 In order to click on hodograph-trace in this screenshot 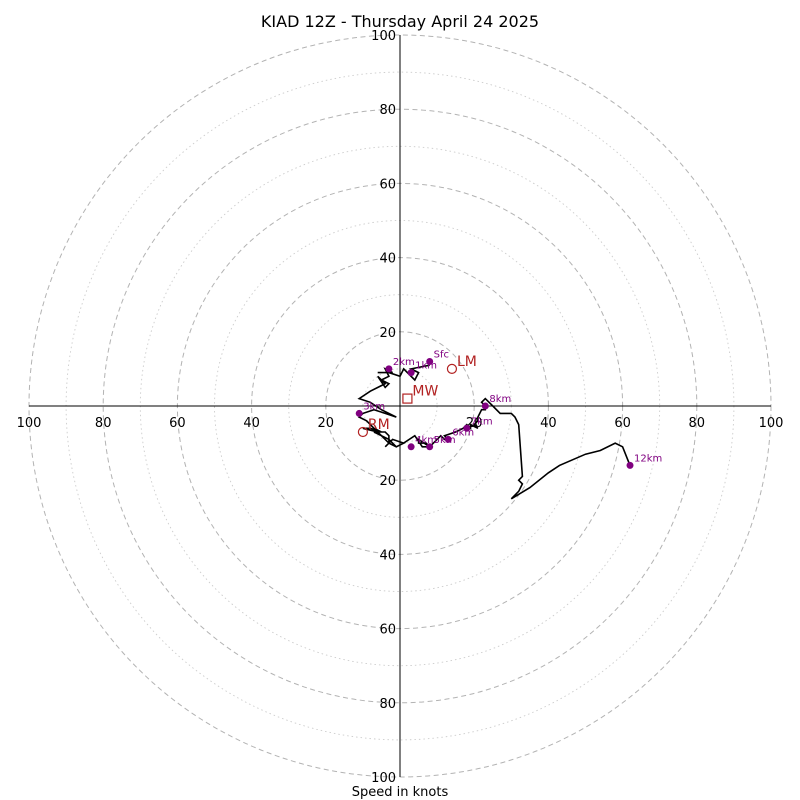, I will do `click(494, 432)`.